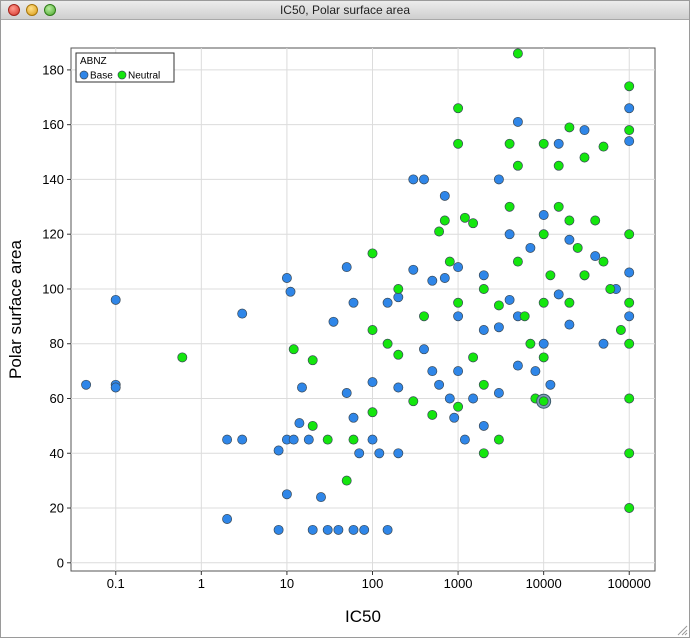 The height and width of the screenshot is (638, 690). What do you see at coordinates (363, 616) in the screenshot?
I see `x-axis-title: IC50` at bounding box center [363, 616].